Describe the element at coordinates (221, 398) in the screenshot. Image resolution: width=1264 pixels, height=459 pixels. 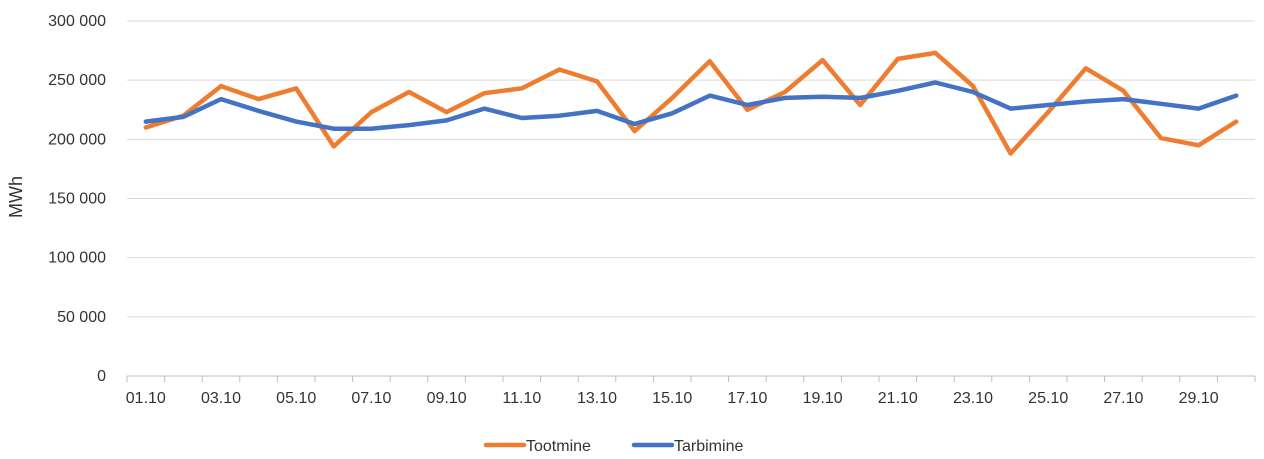
I see `x-tick-label: 03.10` at that location.